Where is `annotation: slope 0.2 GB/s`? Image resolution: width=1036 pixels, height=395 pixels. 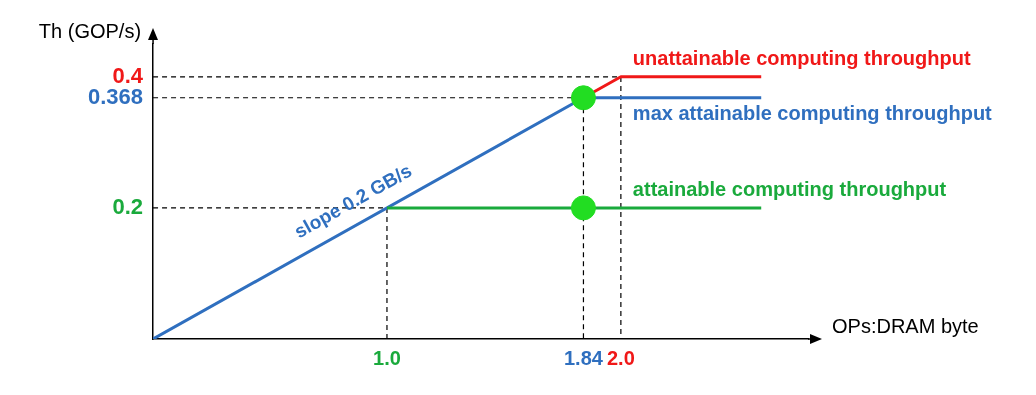 annotation: slope 0.2 GB/s is located at coordinates (353, 201).